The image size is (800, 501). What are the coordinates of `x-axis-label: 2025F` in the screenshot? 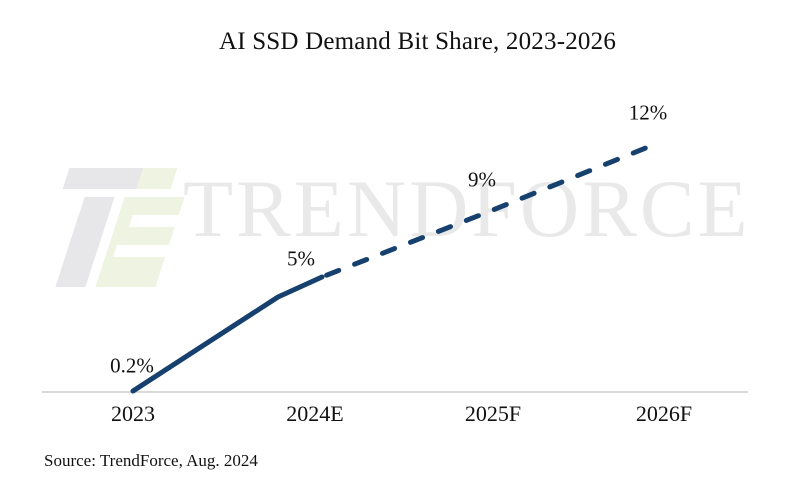 It's located at (493, 413).